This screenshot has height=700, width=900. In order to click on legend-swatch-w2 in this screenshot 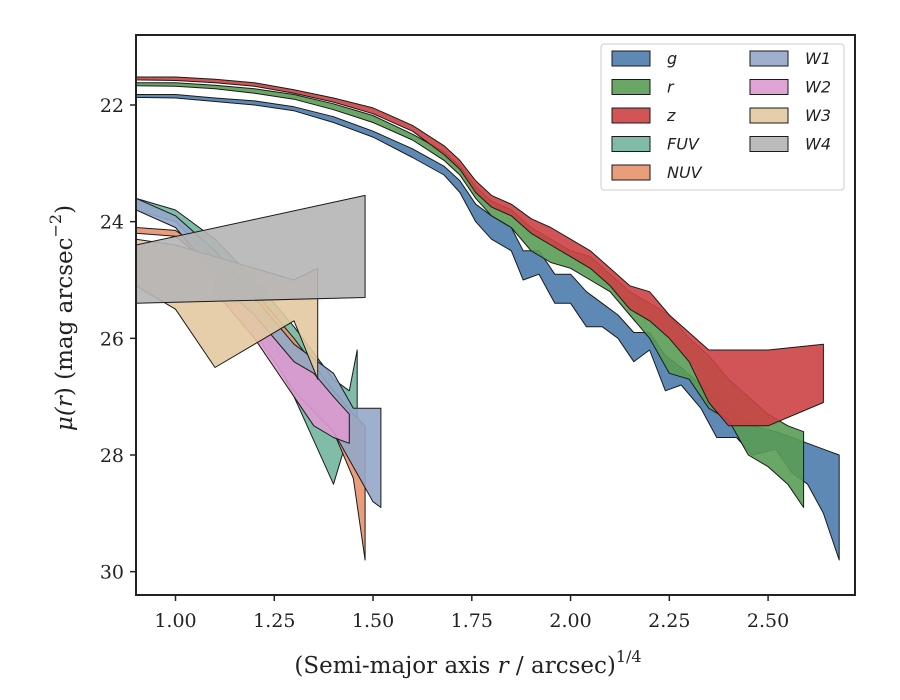, I will do `click(769, 87)`.